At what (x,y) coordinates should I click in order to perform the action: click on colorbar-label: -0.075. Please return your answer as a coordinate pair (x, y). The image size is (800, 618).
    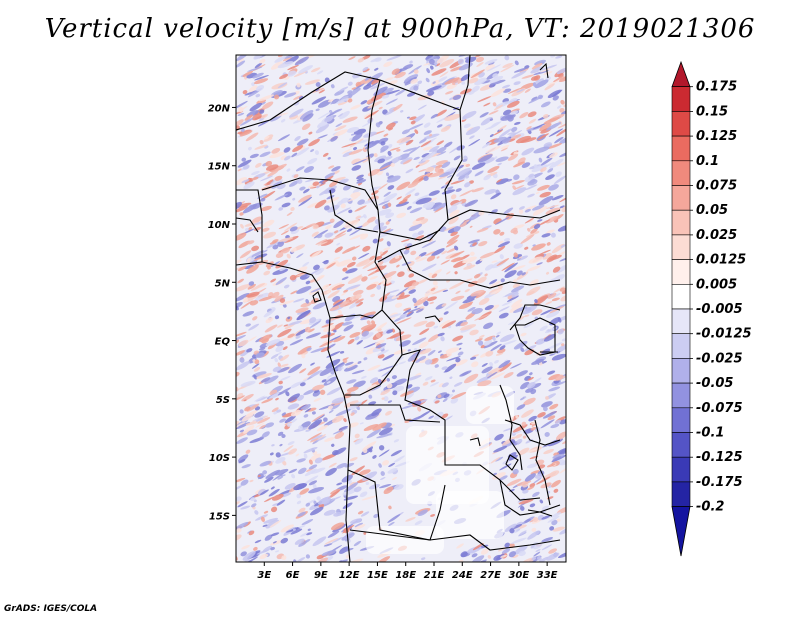
    Looking at the image, I should click on (719, 408).